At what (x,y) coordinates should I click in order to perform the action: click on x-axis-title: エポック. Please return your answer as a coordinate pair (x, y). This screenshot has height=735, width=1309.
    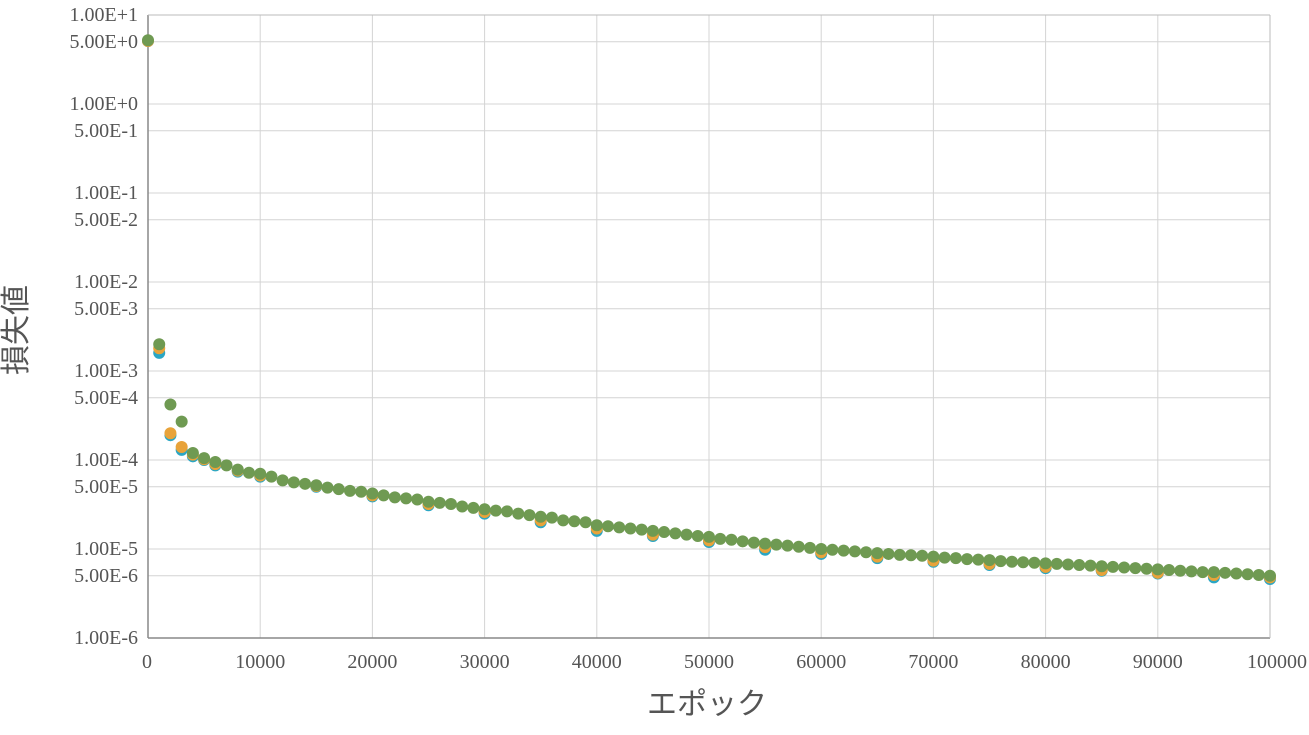
    Looking at the image, I should click on (707, 704).